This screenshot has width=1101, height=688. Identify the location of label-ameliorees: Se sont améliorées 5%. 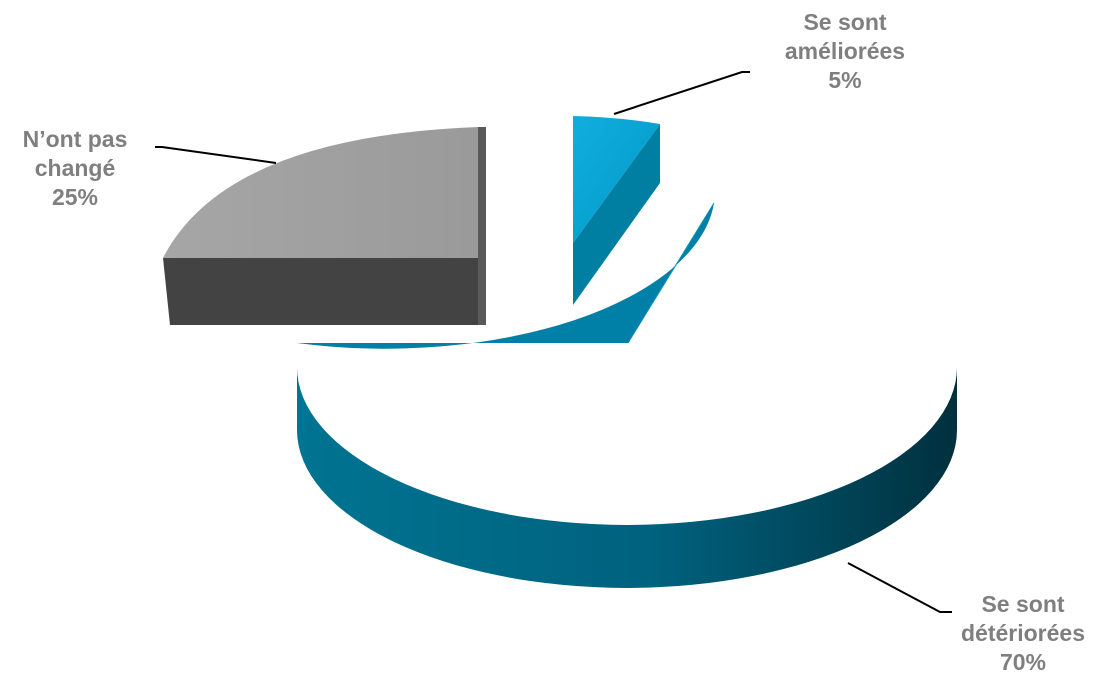
(845, 51).